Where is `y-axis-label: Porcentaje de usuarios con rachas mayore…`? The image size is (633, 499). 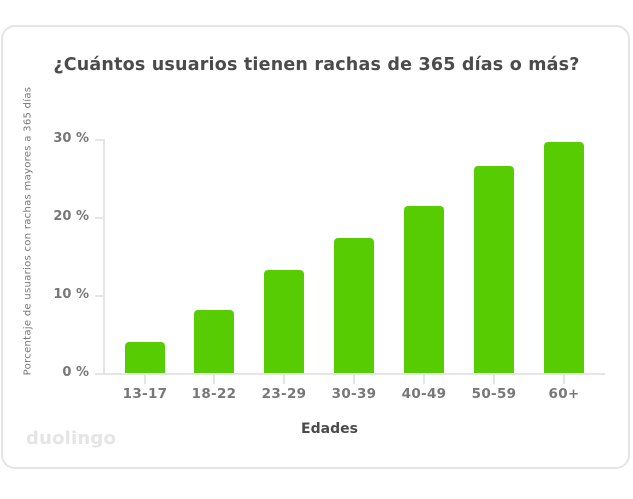 y-axis-label: Porcentaje de usuarios con rachas mayore… is located at coordinates (28, 231).